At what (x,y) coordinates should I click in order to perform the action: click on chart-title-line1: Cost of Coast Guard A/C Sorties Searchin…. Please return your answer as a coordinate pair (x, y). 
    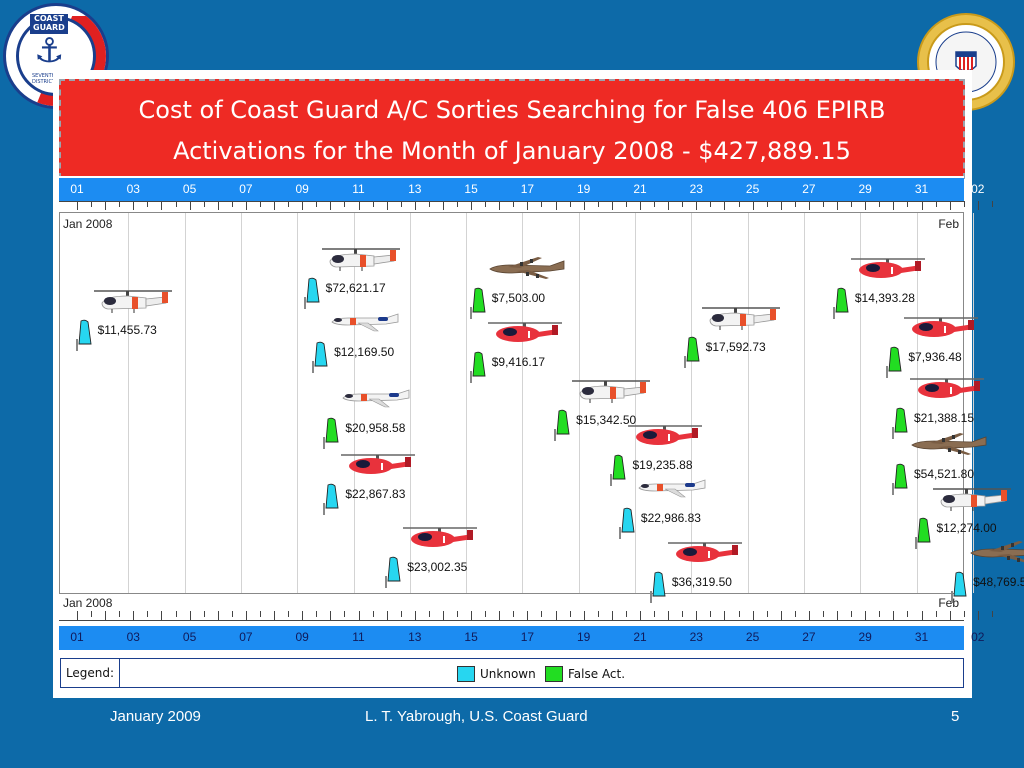
    Looking at the image, I should click on (512, 110).